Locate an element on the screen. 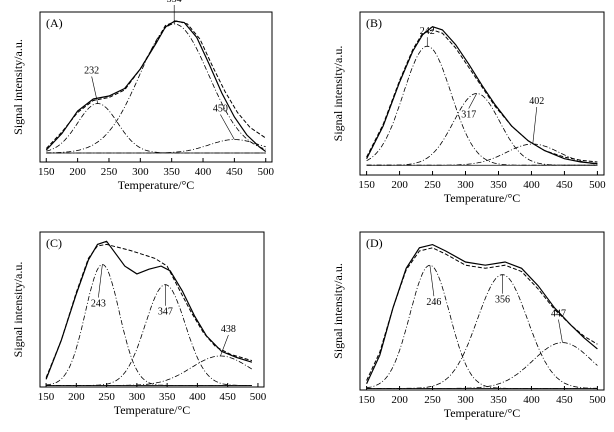  panel-label: (A) is located at coordinates (54, 23).